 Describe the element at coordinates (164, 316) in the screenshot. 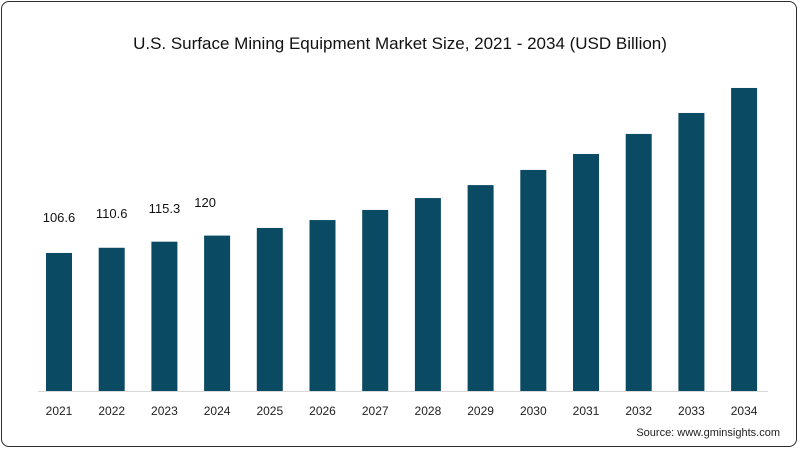

I see `bar-2023` at that location.